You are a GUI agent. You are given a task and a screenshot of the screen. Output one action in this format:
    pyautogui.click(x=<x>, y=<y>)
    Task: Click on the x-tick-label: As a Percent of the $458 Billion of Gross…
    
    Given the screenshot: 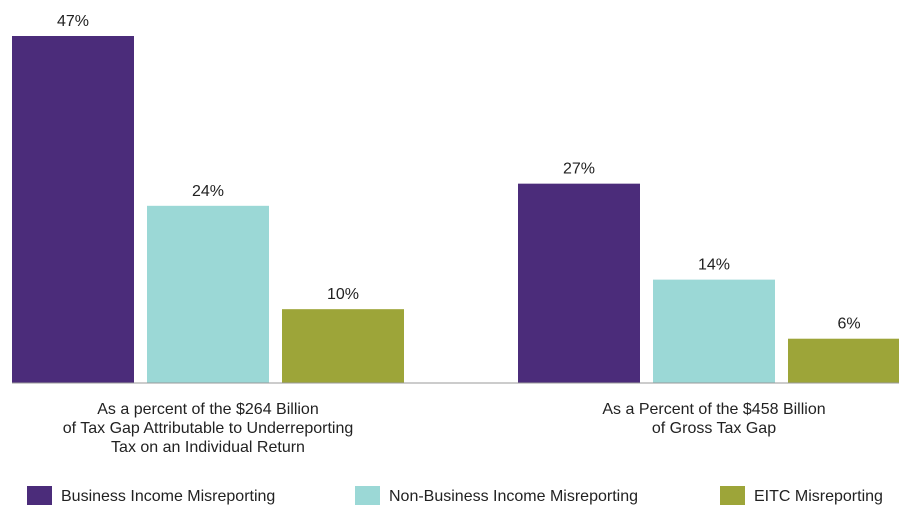 What is the action you would take?
    pyautogui.click(x=713, y=419)
    